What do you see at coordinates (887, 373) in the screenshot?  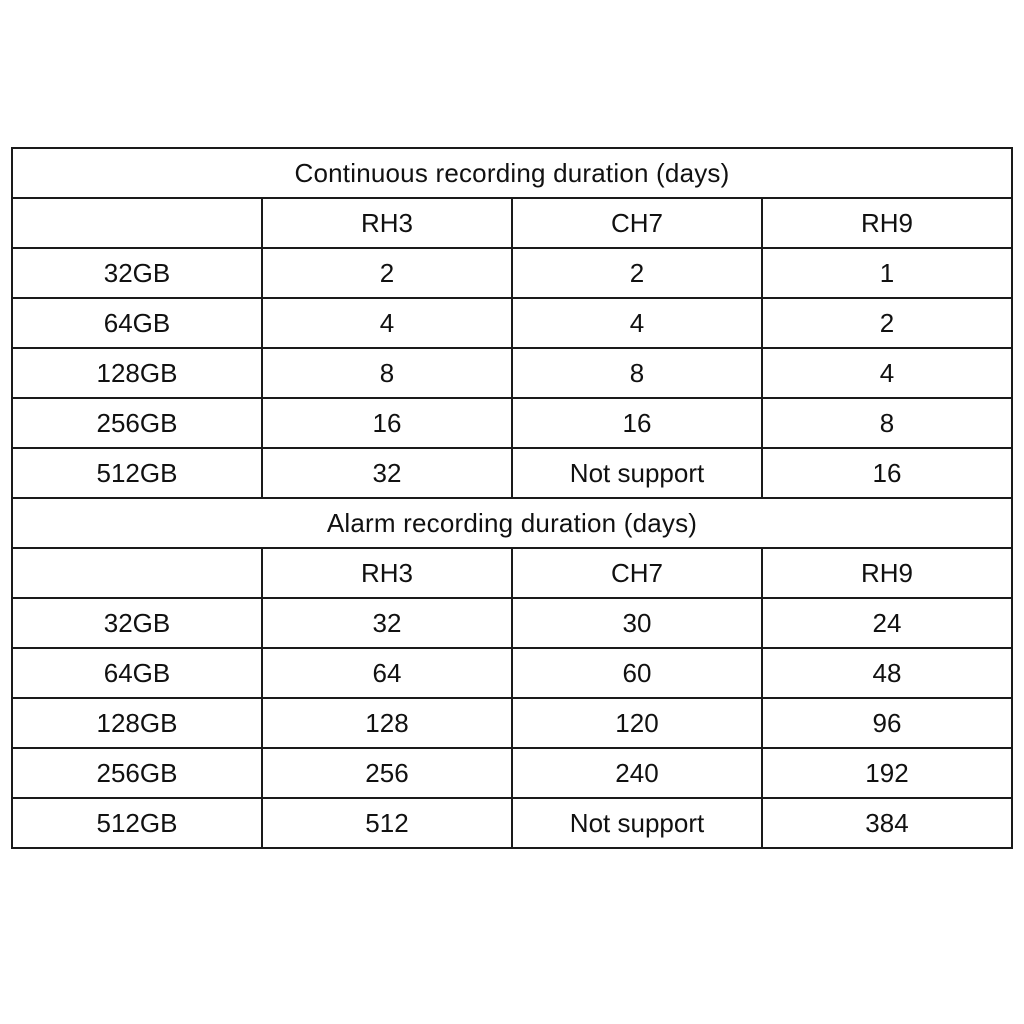 I see `cell-rh9: 4` at bounding box center [887, 373].